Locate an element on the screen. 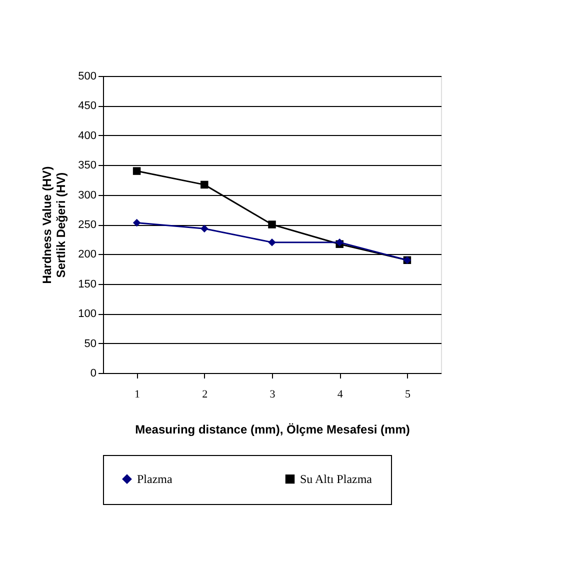  x-tick-label: 1 is located at coordinates (137, 394).